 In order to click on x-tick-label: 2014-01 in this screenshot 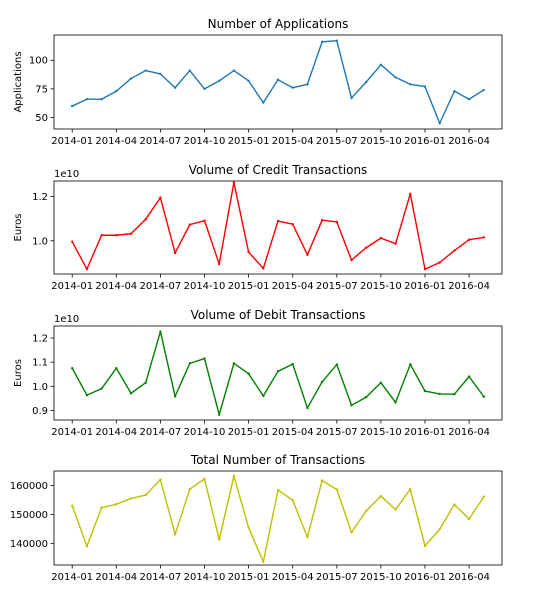, I will do `click(72, 577)`.